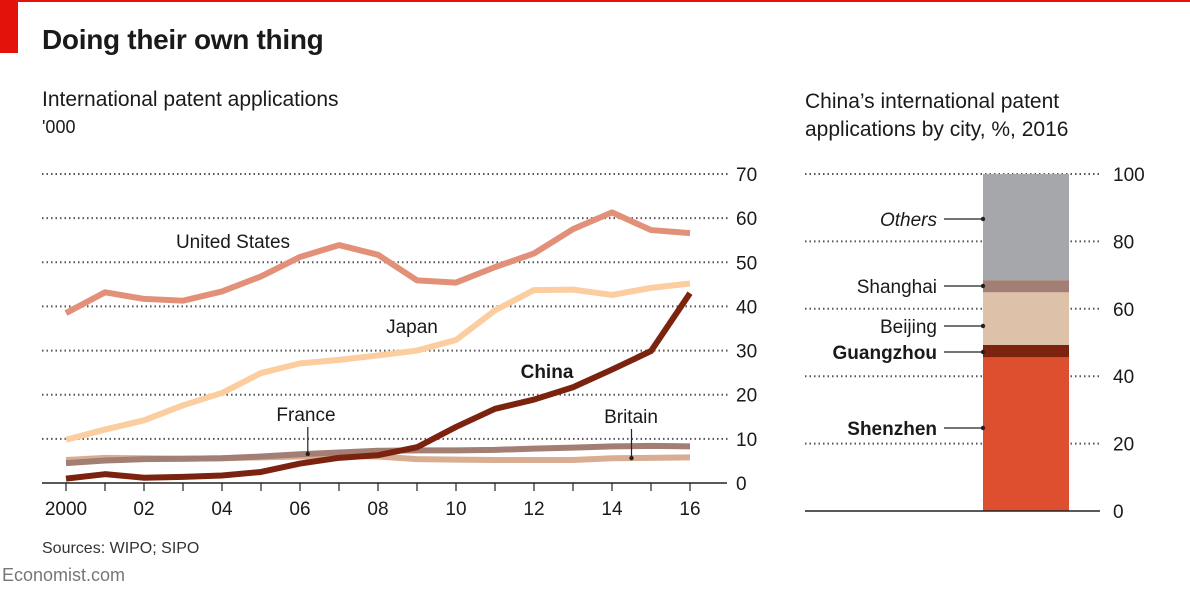 The height and width of the screenshot is (596, 1190). I want to click on y-tick-label: 10, so click(746, 440).